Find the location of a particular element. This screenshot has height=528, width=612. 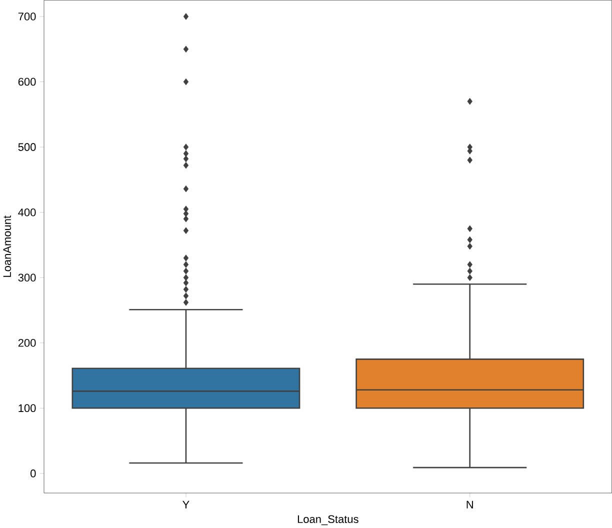

x-axis-title: Loan_Status is located at coordinates (328, 520).